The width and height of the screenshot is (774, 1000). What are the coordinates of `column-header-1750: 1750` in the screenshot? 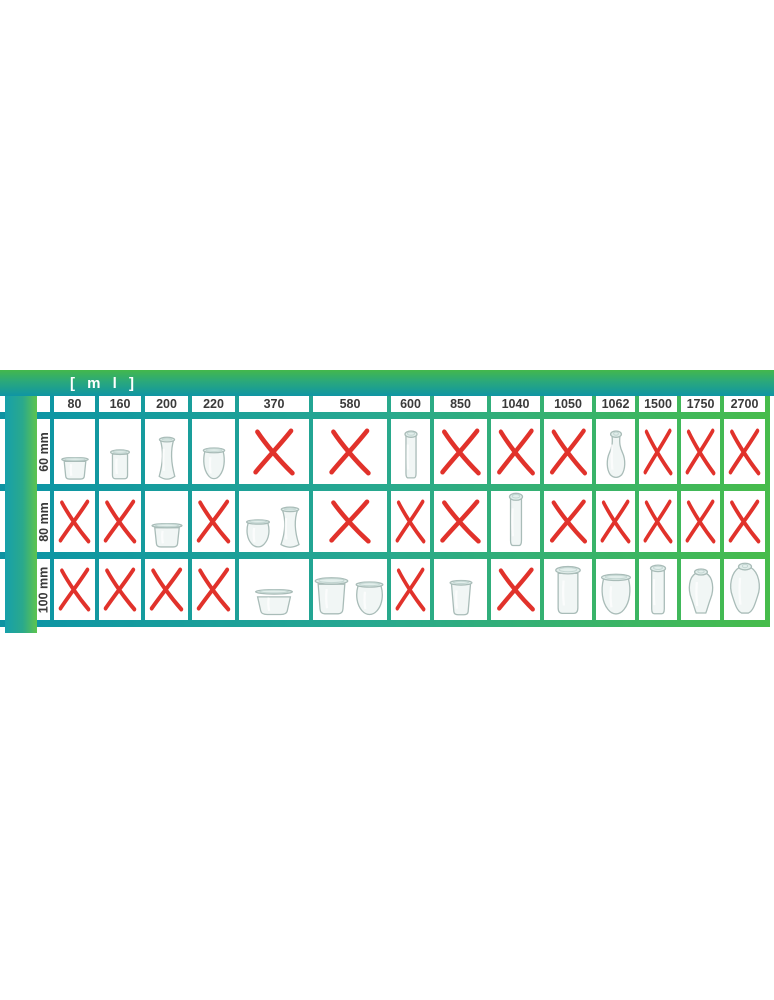 It's located at (700, 404).